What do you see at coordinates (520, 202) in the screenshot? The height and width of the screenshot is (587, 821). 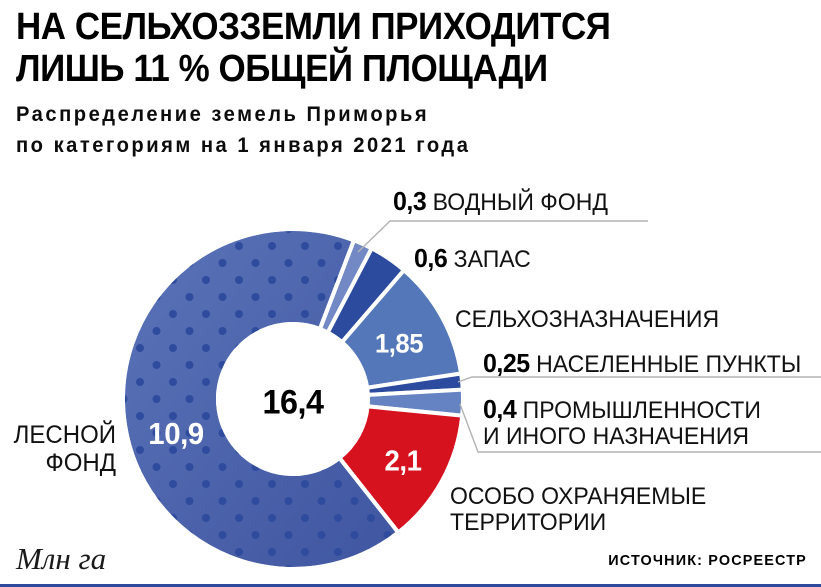 I see `label-water-fund-text: ВОДНЫЙ ФОНД` at bounding box center [520, 202].